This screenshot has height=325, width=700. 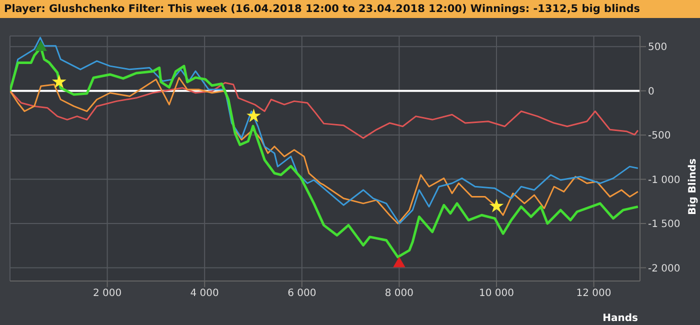 What do you see at coordinates (620, 318) in the screenshot?
I see `x-axis-title: Hands` at bounding box center [620, 318].